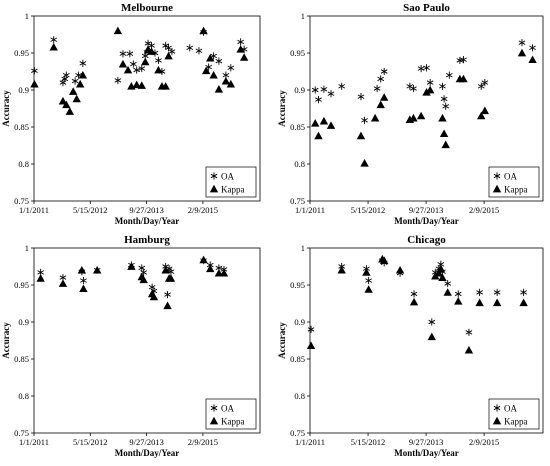  Describe the element at coordinates (497, 408) in the screenshot. I see `legend-marker-oa` at that location.